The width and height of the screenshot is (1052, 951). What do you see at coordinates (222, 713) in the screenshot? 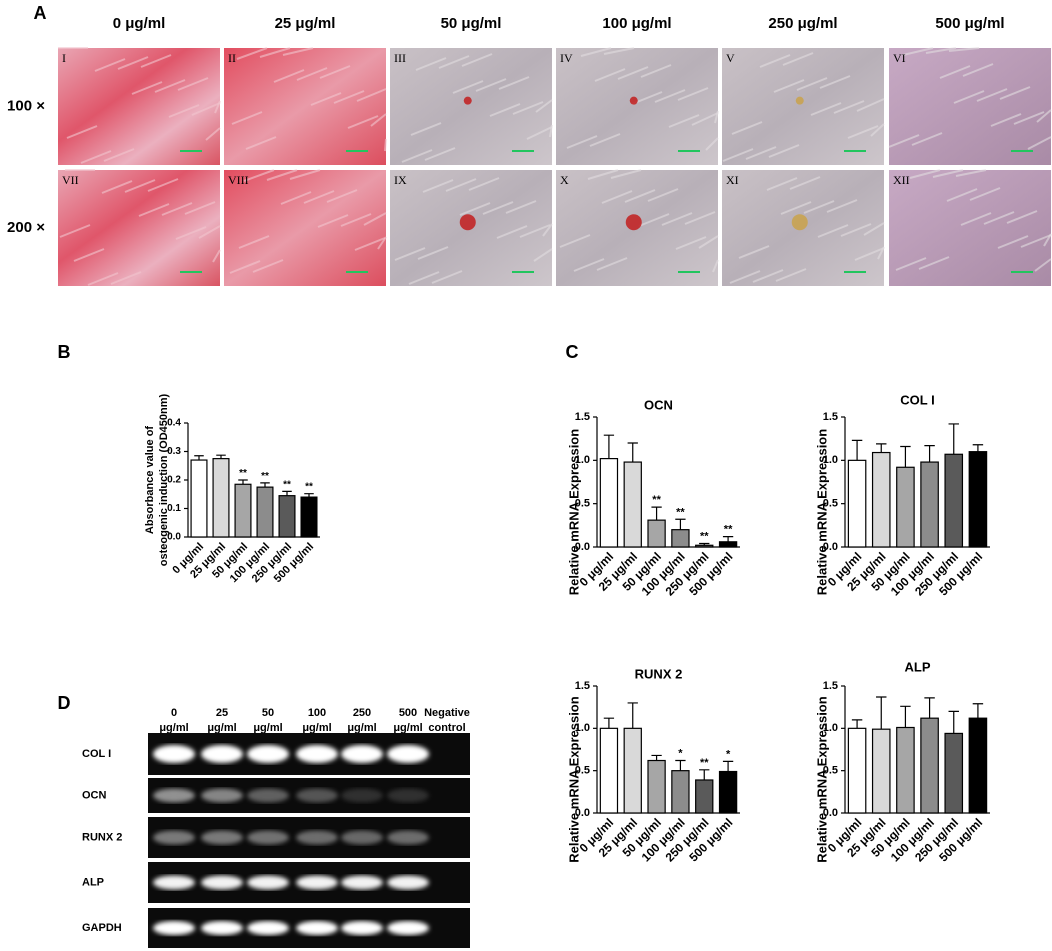
I see `lane-label: 25` at bounding box center [222, 713].